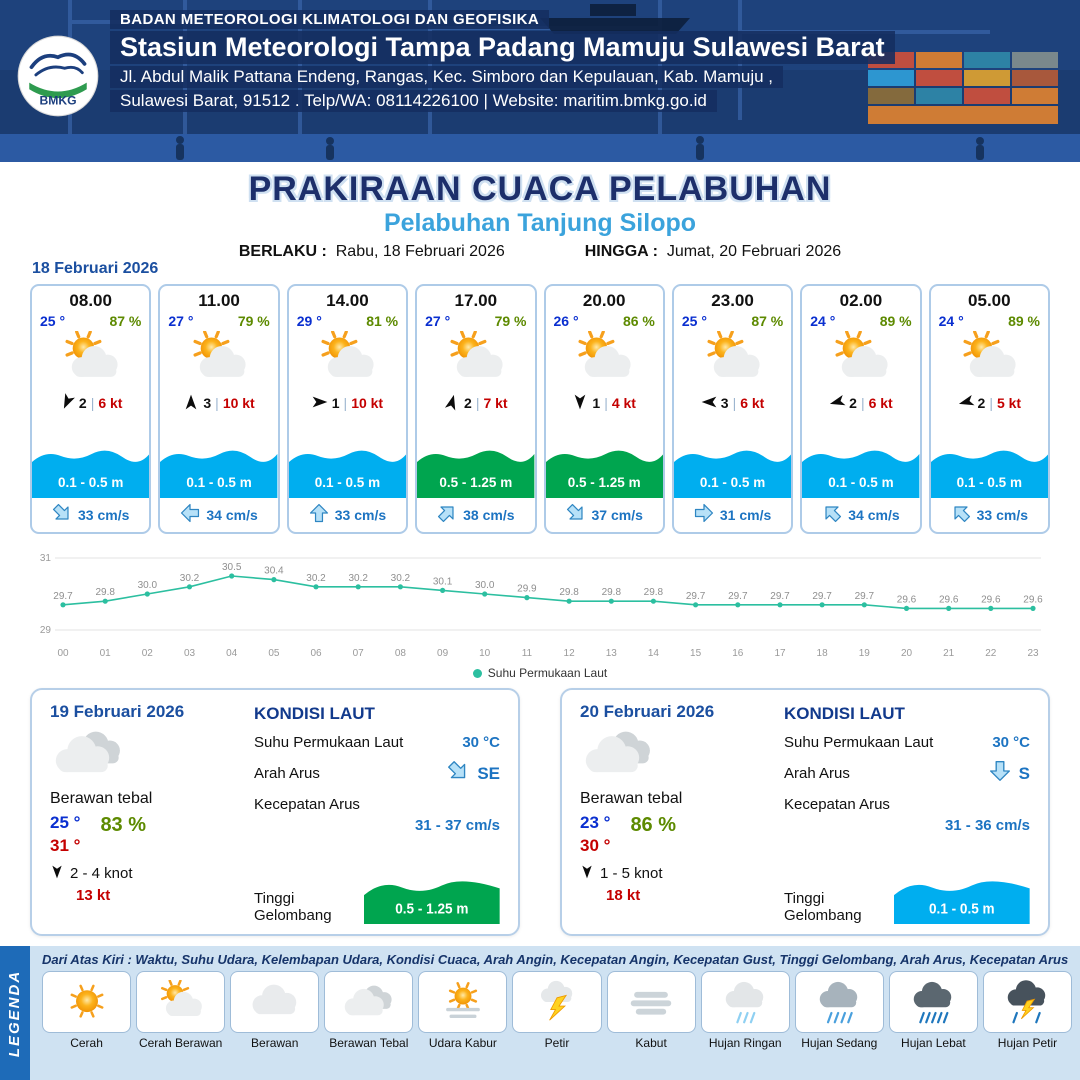  Describe the element at coordinates (540, 189) in the screenshot. I see `page-title: PRAKIRAAN CUACA PELABUHAN` at that location.